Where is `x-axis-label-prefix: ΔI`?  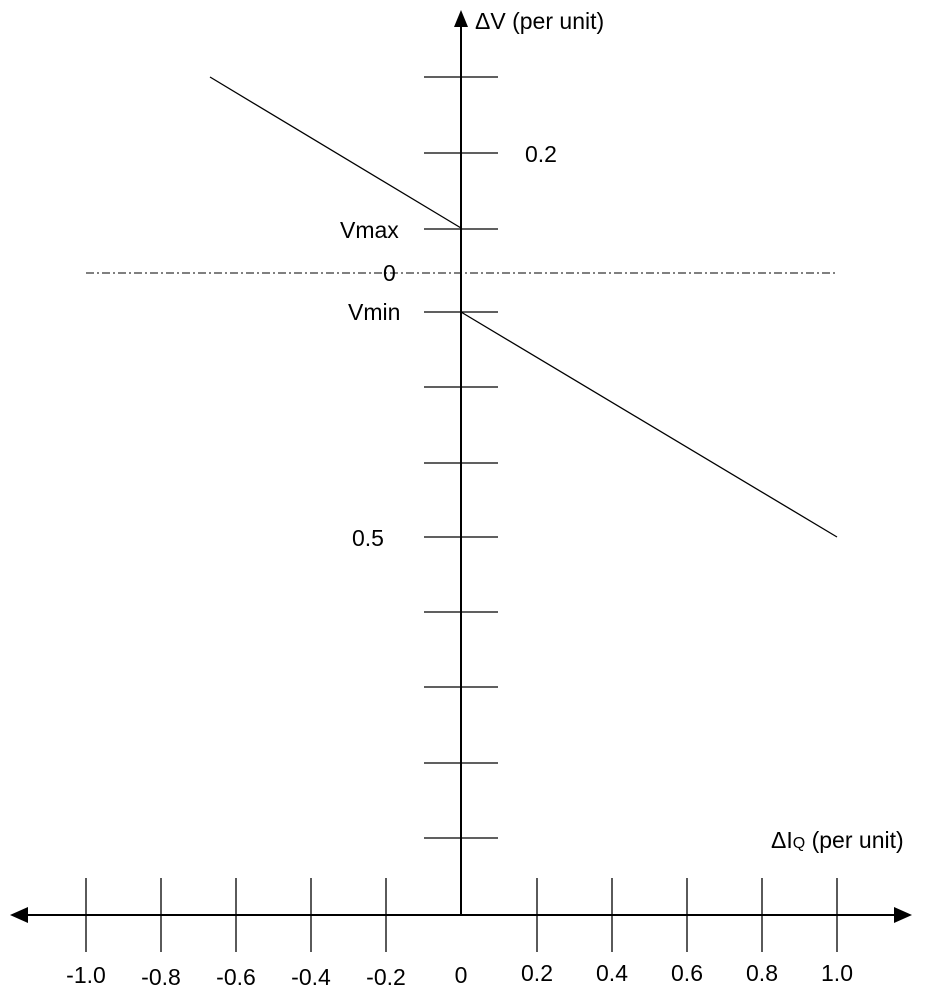 x-axis-label-prefix: ΔI is located at coordinates (782, 840).